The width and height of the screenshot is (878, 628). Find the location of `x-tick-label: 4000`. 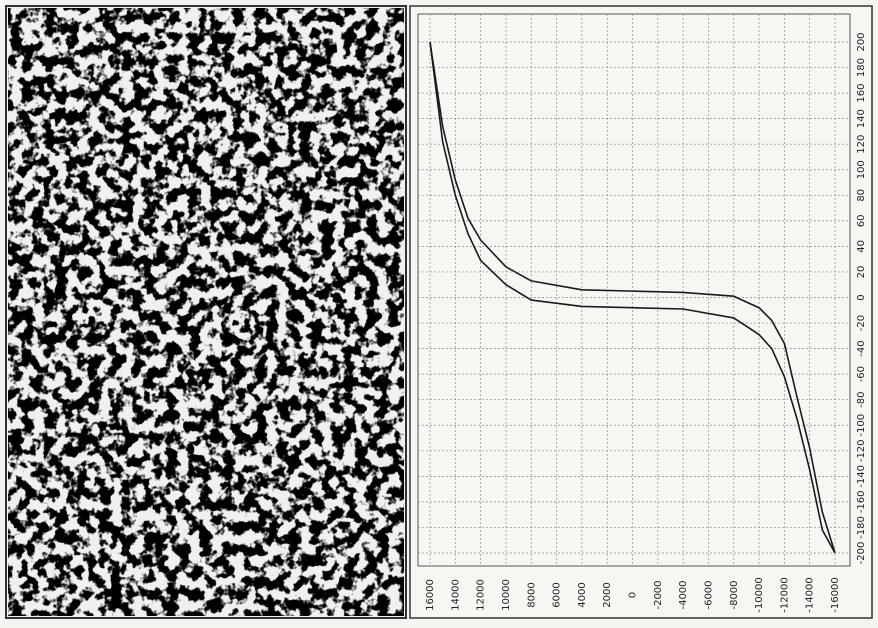

x-tick-label: 4000 is located at coordinates (582, 594).